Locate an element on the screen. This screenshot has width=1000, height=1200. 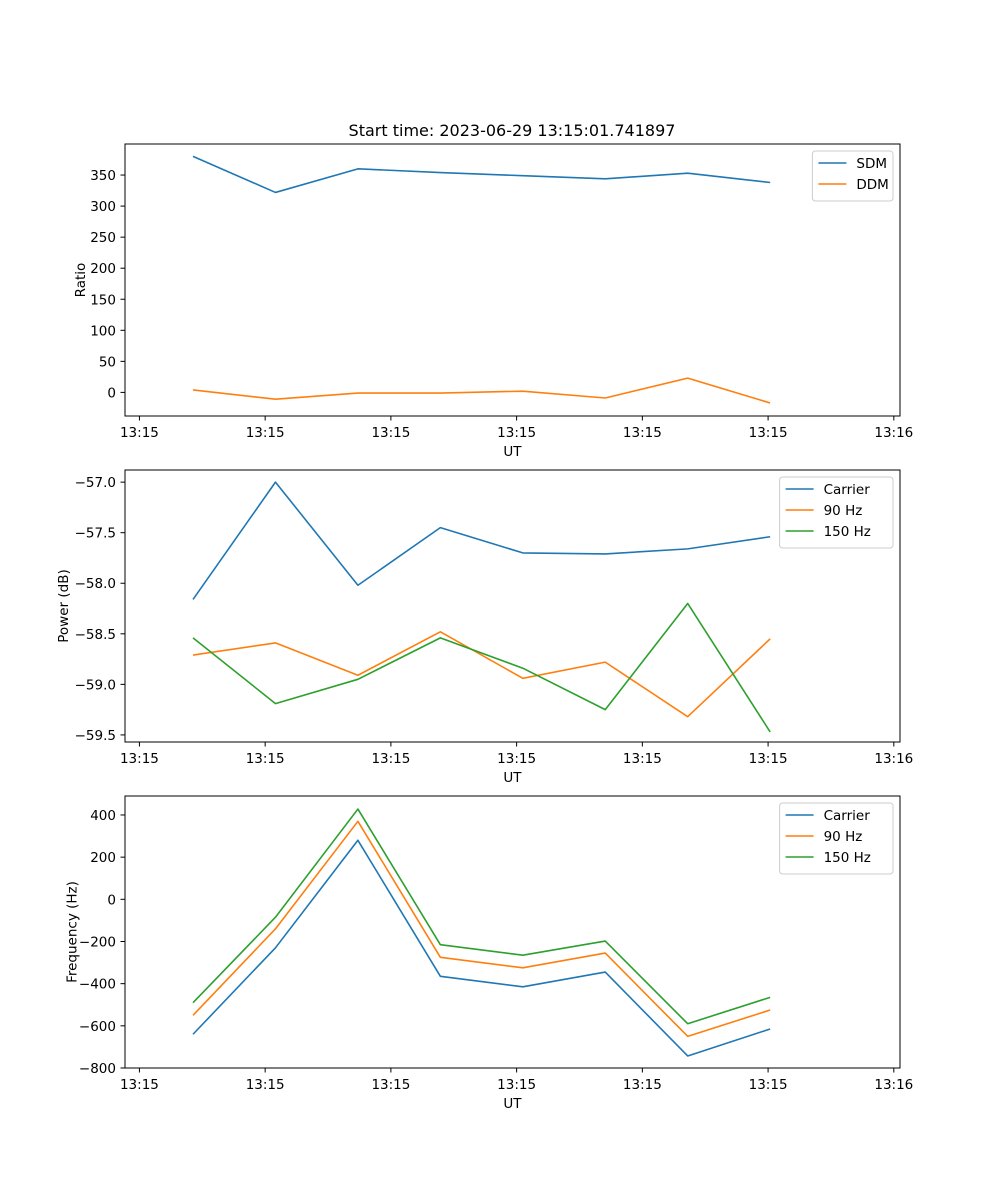
power-legend-label: Carrier is located at coordinates (847, 490).